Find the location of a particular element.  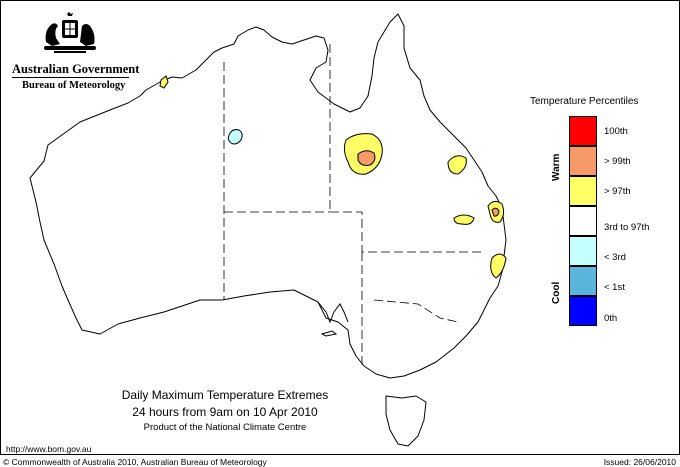

legend-swatch-normal is located at coordinates (583, 221).